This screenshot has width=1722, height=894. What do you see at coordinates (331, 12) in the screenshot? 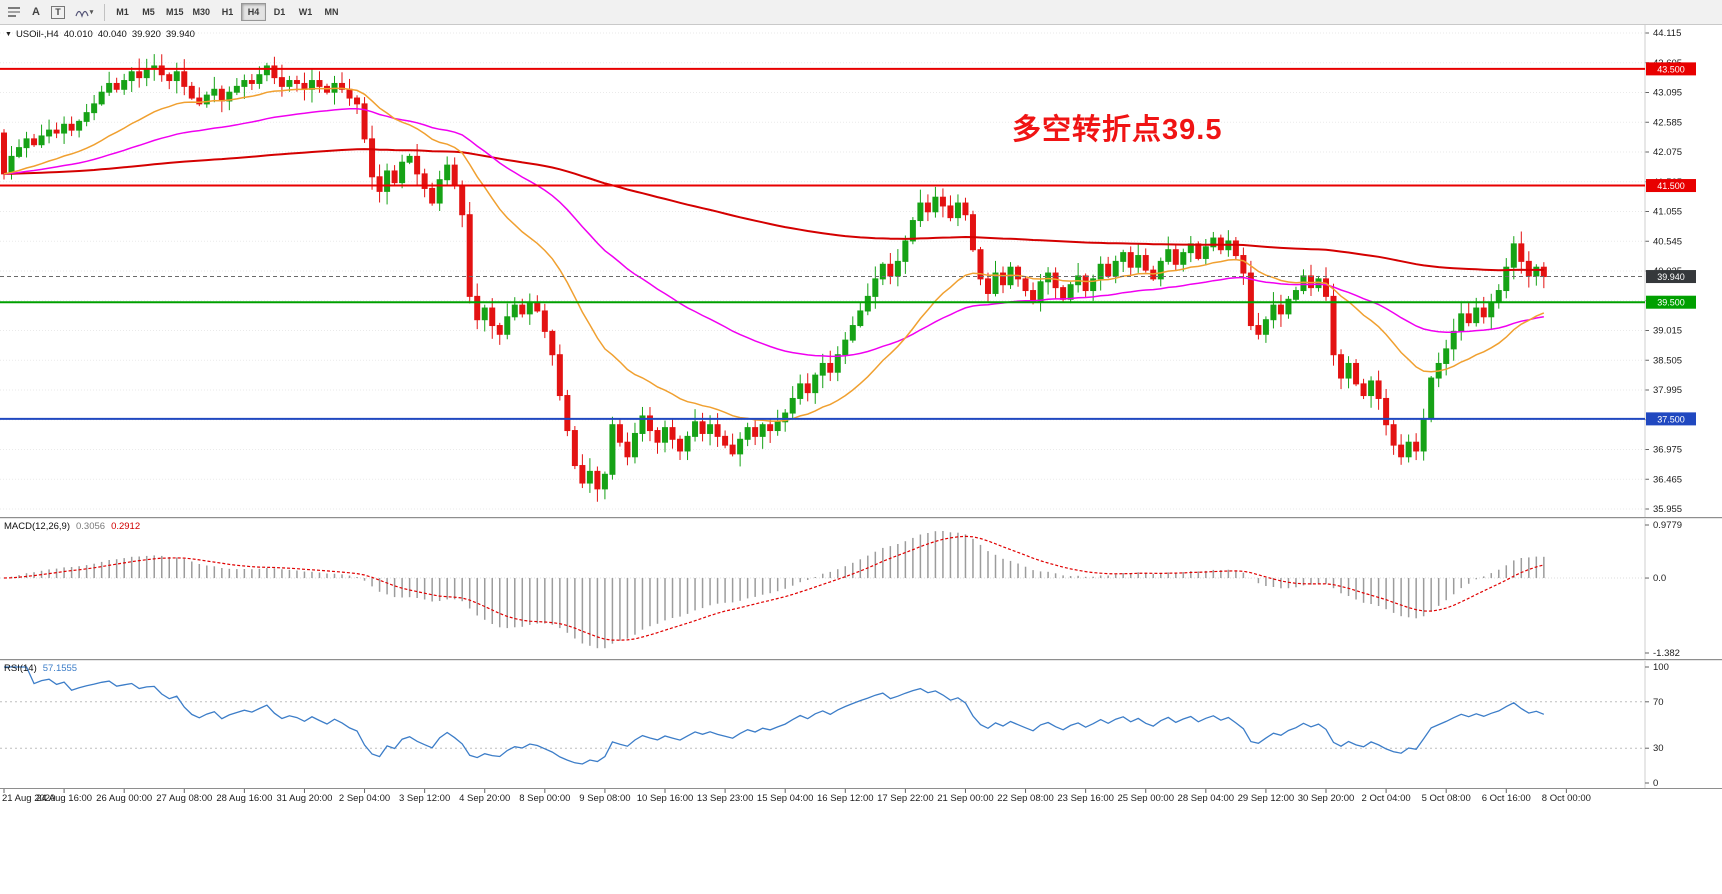
I see `timeframe-mn: MN` at bounding box center [331, 12].